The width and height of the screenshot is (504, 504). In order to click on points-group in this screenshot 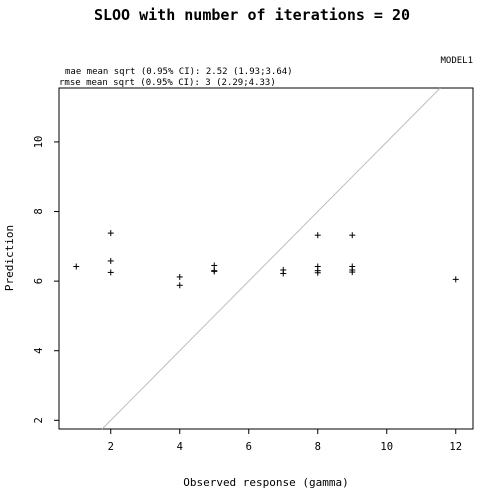, I will do `click(266, 259)`.